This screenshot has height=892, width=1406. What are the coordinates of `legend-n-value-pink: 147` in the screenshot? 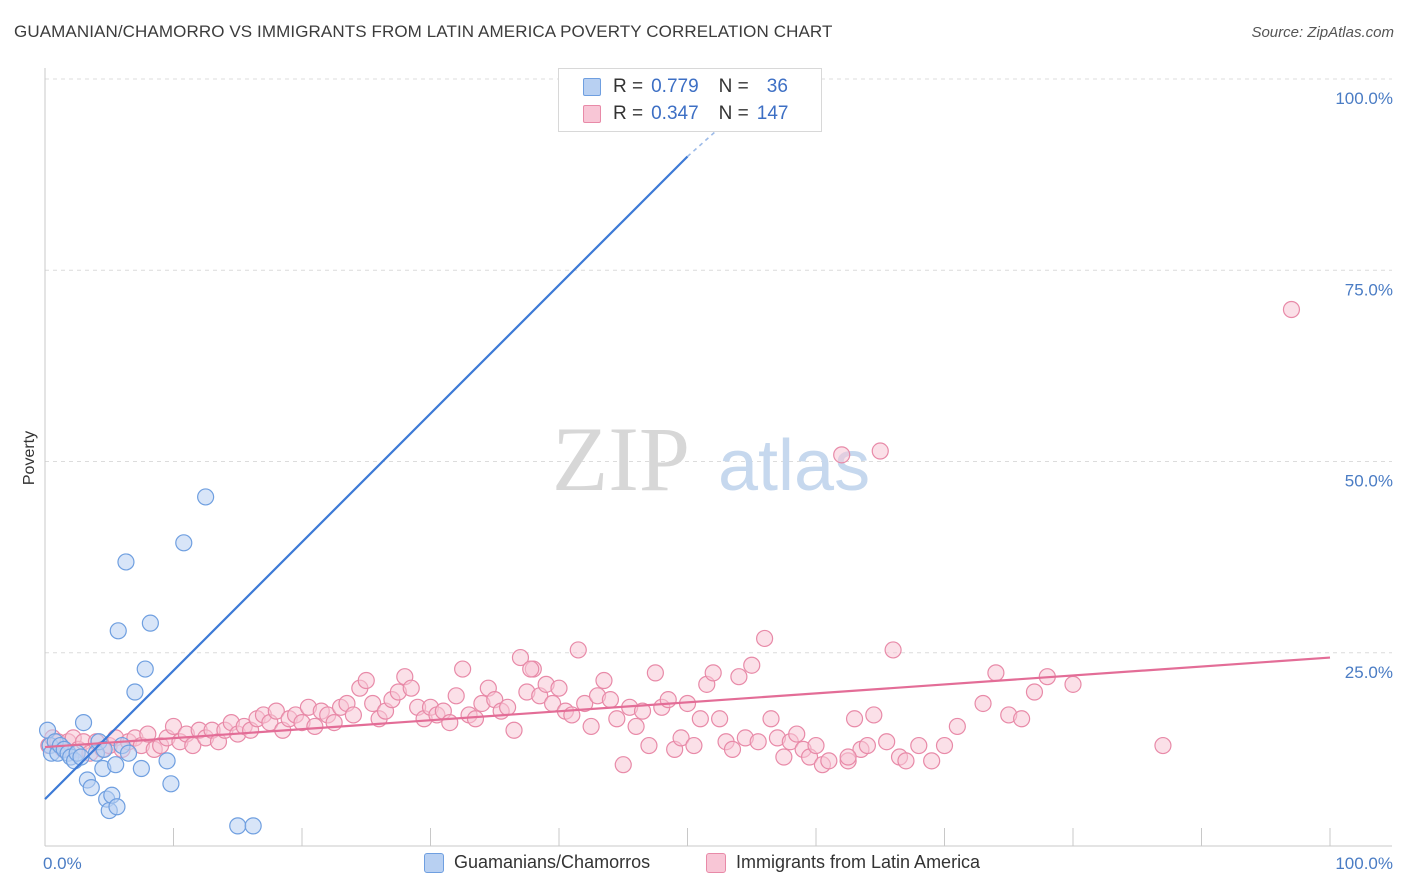 It's located at (772, 113).